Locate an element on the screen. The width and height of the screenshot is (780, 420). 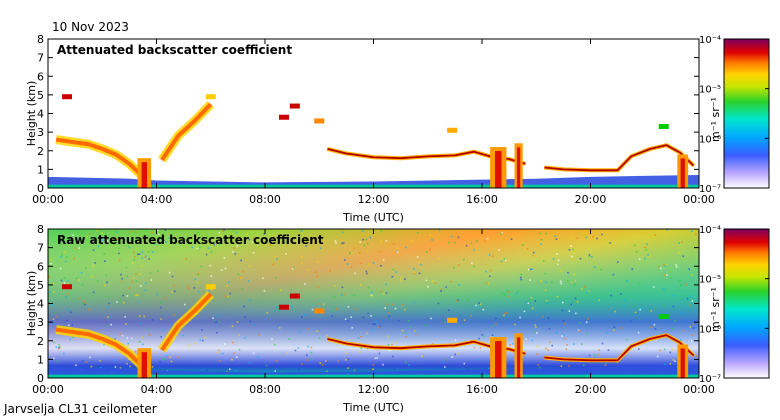
aerosol-blob is located at coordinates (294, 106).